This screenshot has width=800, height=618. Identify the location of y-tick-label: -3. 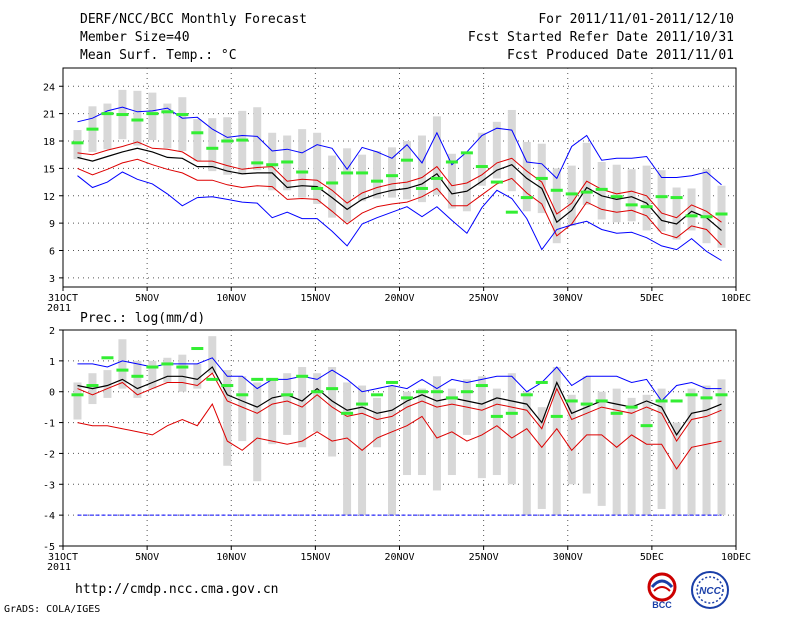
(49, 485).